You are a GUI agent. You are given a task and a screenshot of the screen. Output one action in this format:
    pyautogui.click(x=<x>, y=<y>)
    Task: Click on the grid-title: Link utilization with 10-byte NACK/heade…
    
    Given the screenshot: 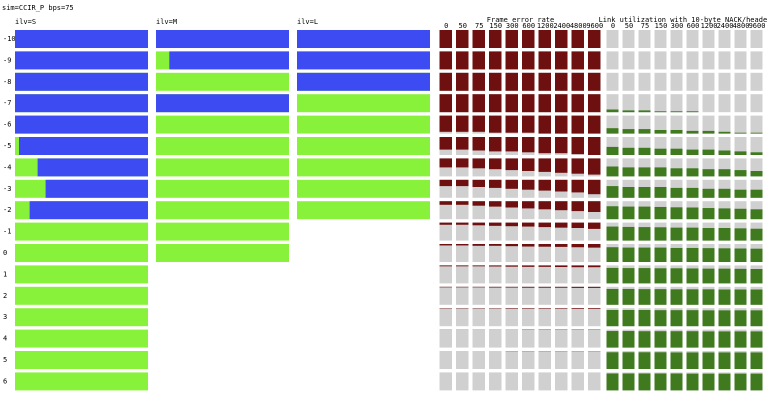 What is the action you would take?
    pyautogui.click(x=683, y=20)
    